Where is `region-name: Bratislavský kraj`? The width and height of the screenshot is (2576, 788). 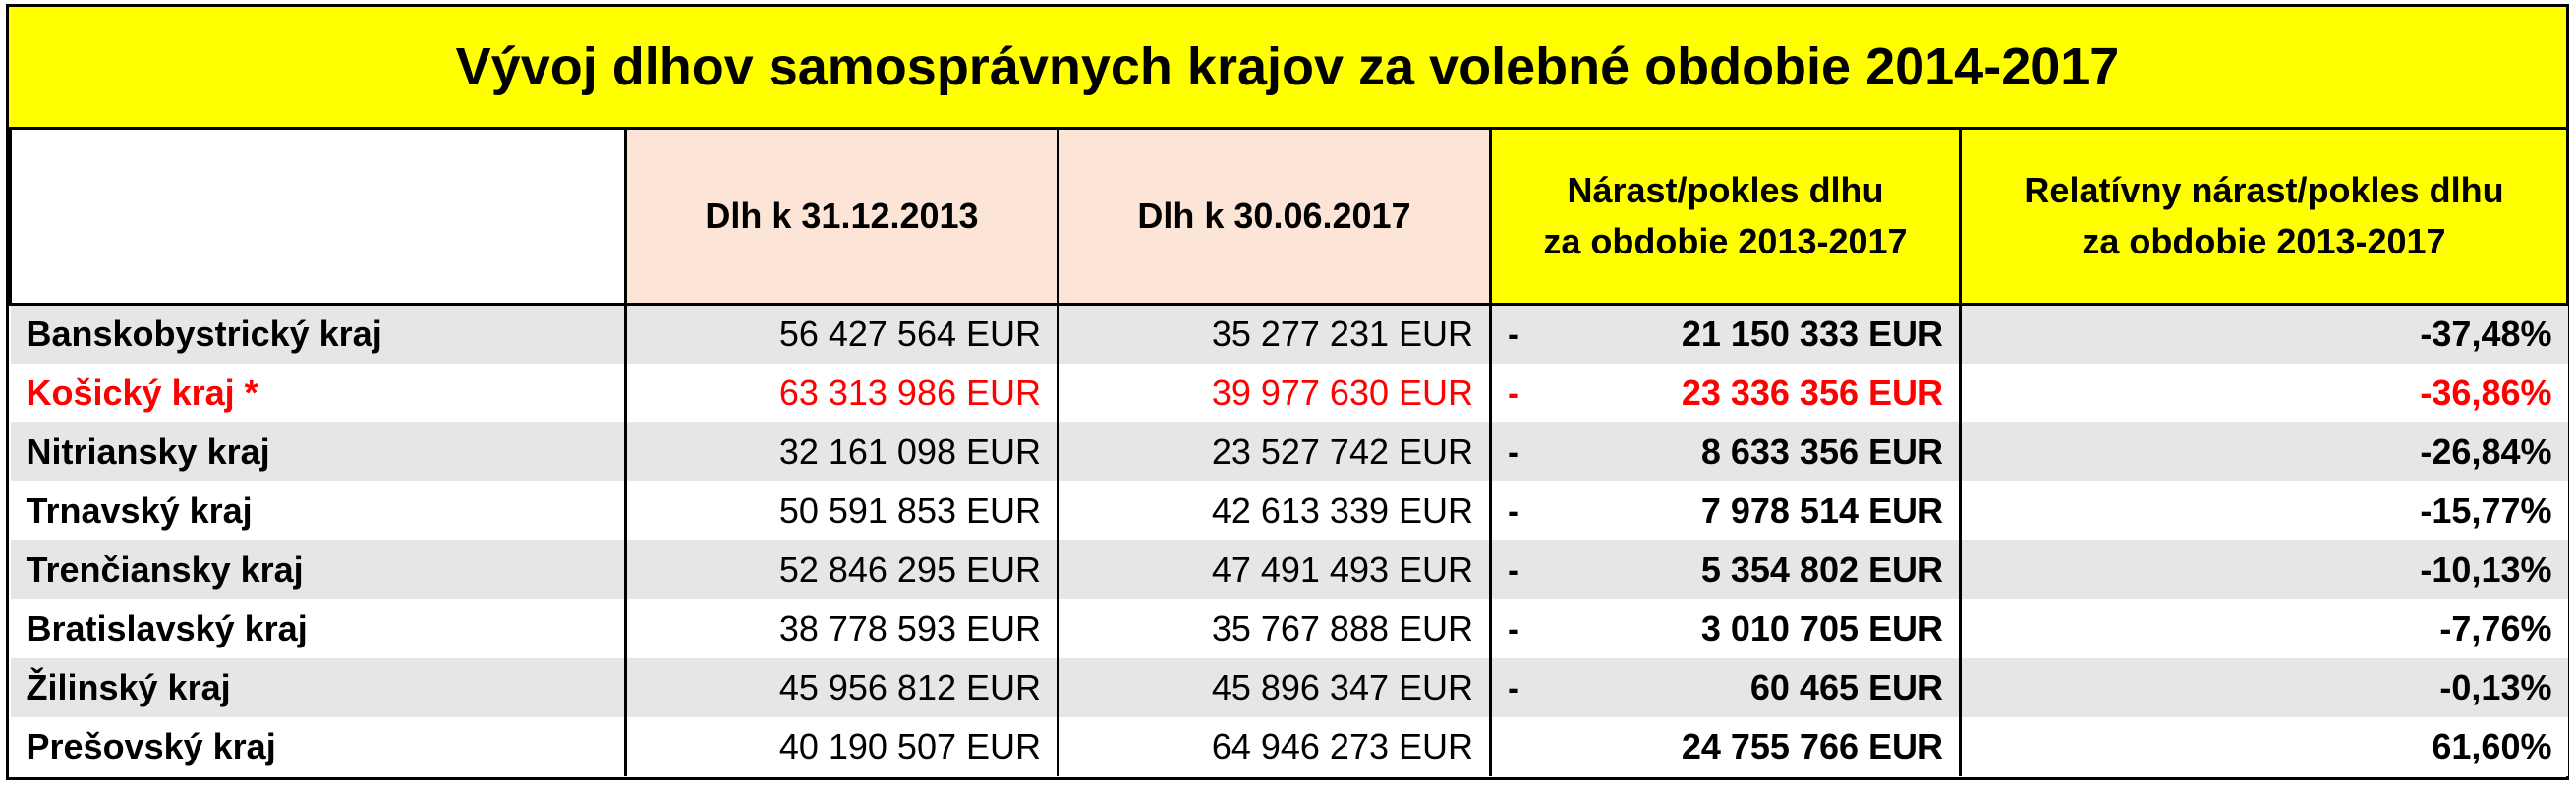
region-name: Bratislavský kraj is located at coordinates (318, 628).